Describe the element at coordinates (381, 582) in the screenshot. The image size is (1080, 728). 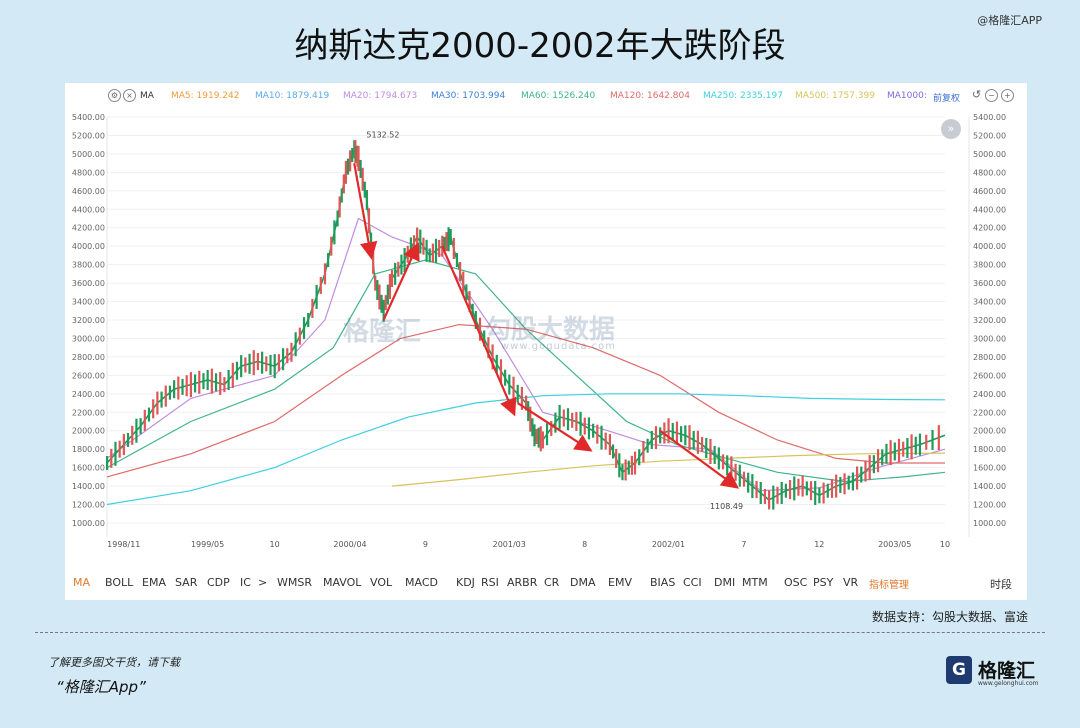
I see `indicator-tab-9: VOL` at that location.